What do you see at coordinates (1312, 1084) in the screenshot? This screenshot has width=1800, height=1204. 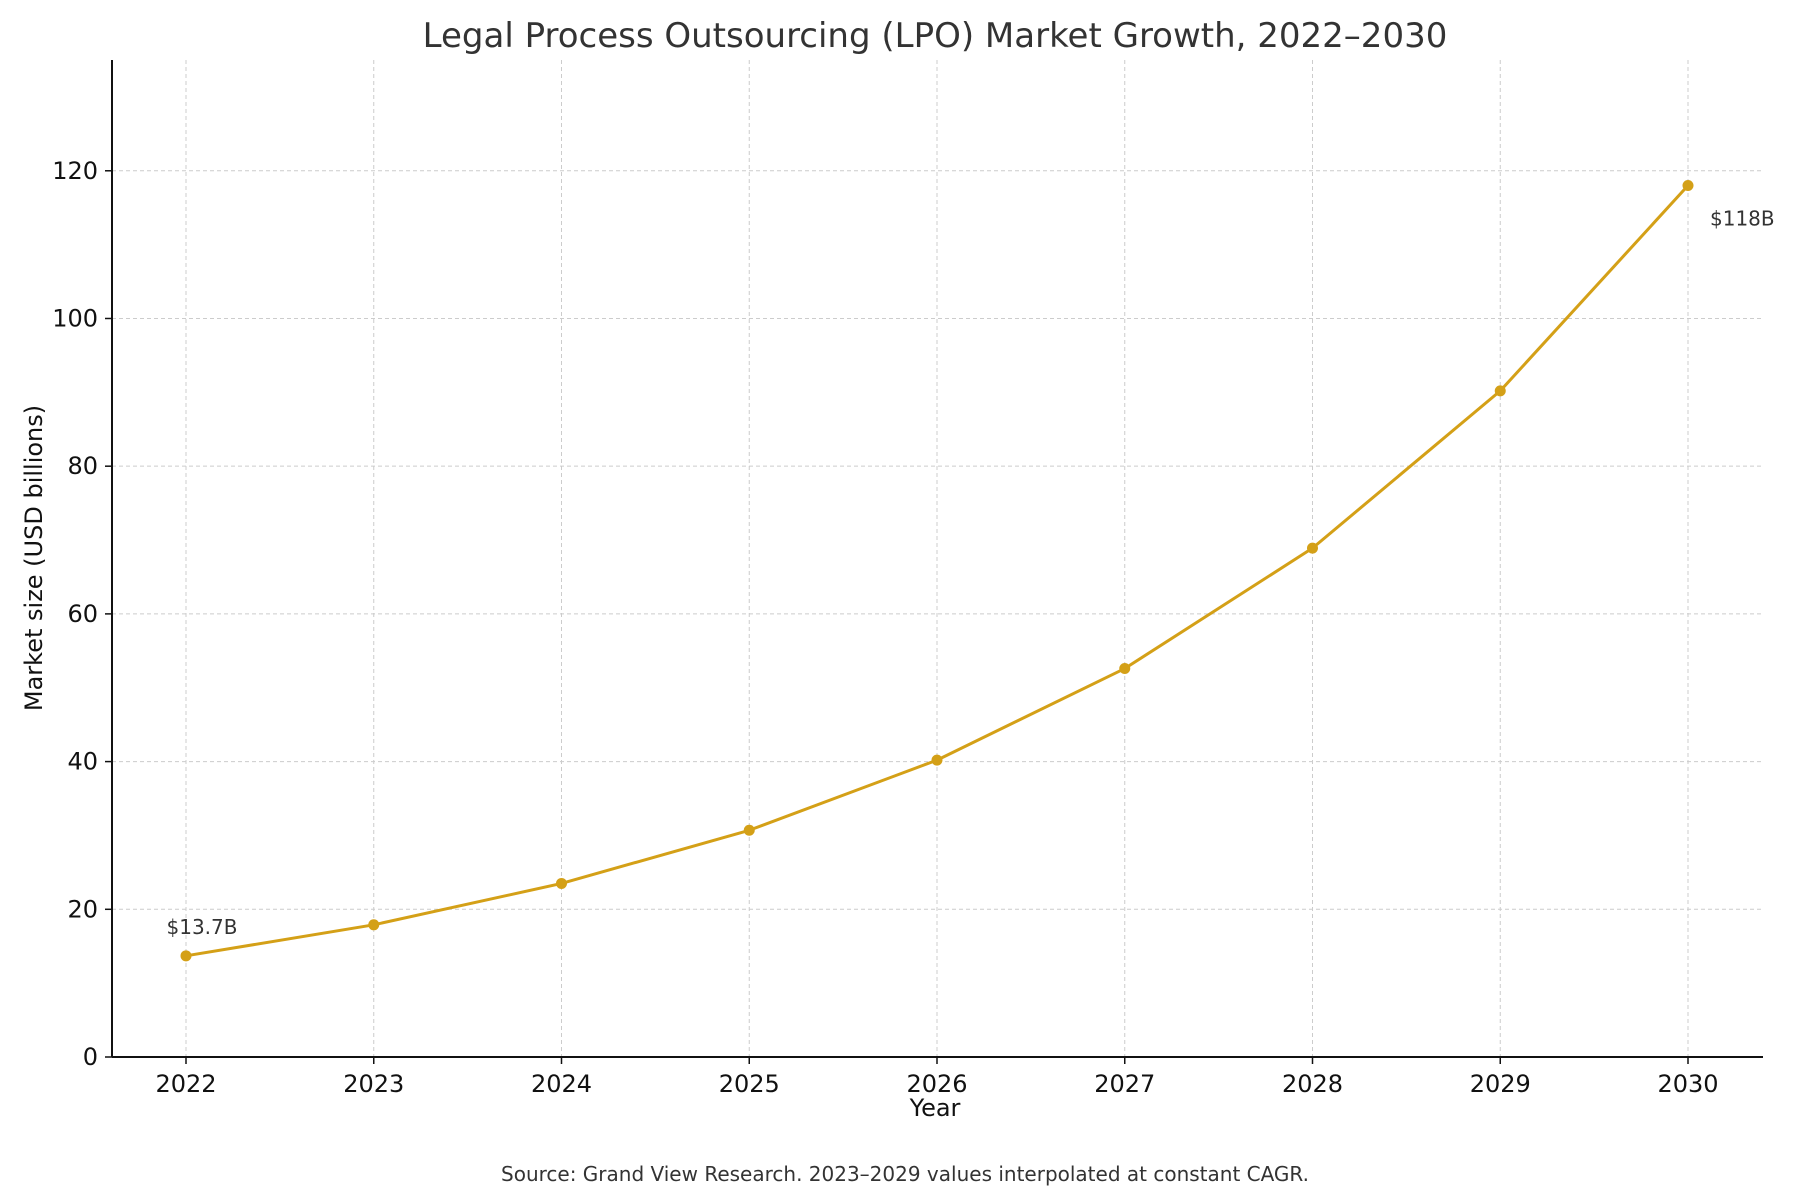 I see `x-tick-label: 2028` at bounding box center [1312, 1084].